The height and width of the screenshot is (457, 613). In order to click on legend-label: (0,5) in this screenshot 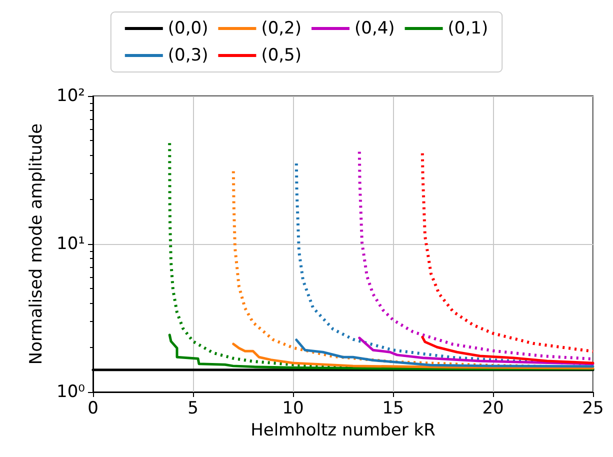, I will do `click(281, 56)`.